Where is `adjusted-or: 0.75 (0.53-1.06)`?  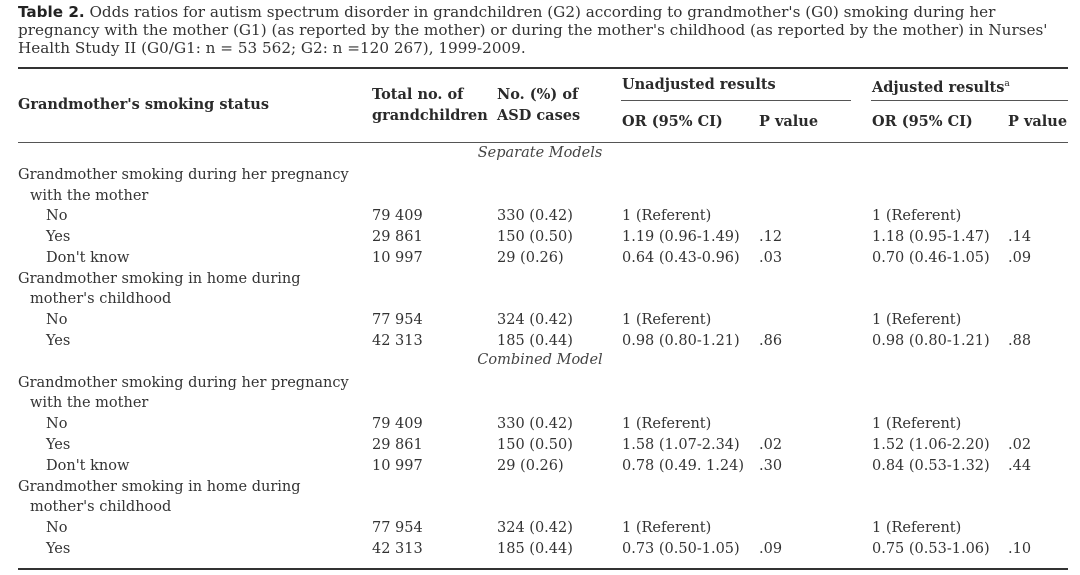 adjusted-or: 0.75 (0.53-1.06) is located at coordinates (931, 548).